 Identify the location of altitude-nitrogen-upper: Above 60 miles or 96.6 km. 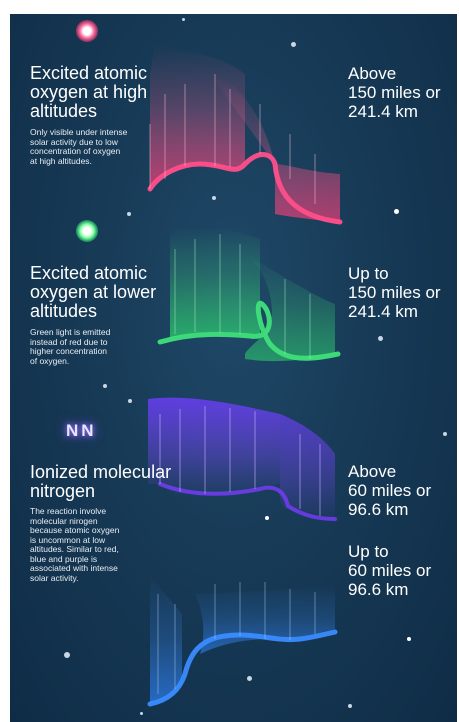
(390, 490).